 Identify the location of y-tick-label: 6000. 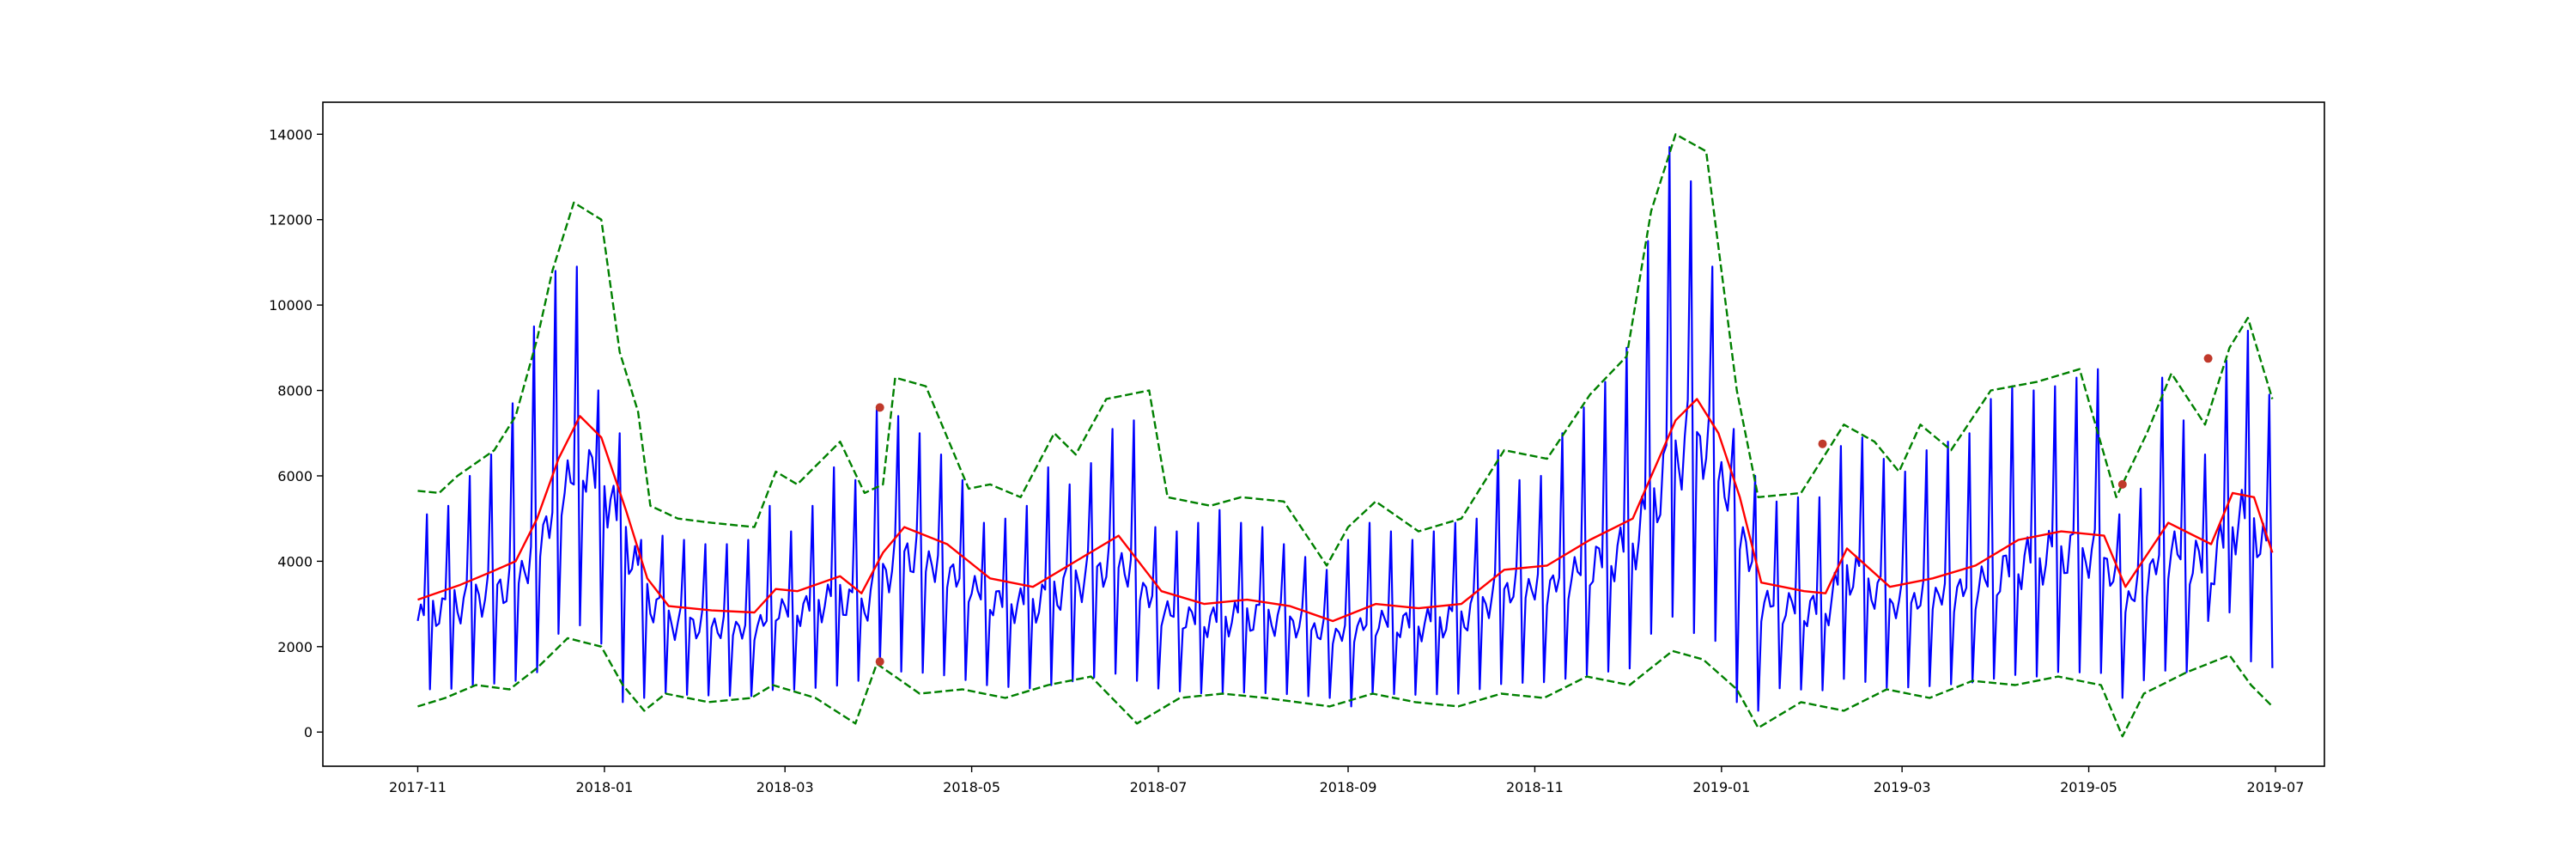
(295, 476).